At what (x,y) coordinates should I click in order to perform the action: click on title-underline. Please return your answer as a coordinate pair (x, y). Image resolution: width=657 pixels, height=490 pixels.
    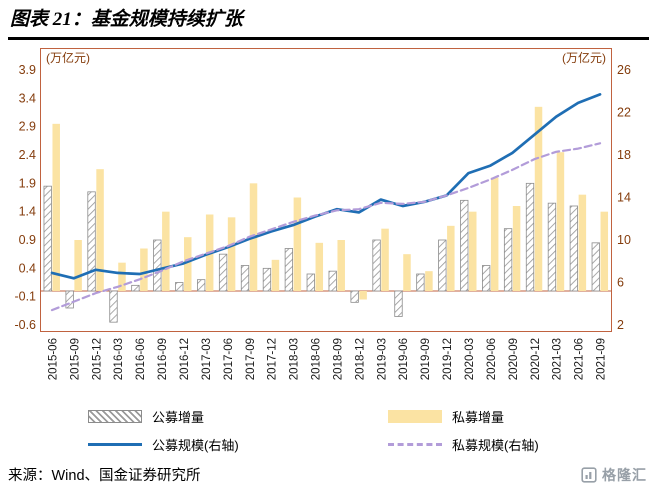
    Looking at the image, I should click on (328, 38).